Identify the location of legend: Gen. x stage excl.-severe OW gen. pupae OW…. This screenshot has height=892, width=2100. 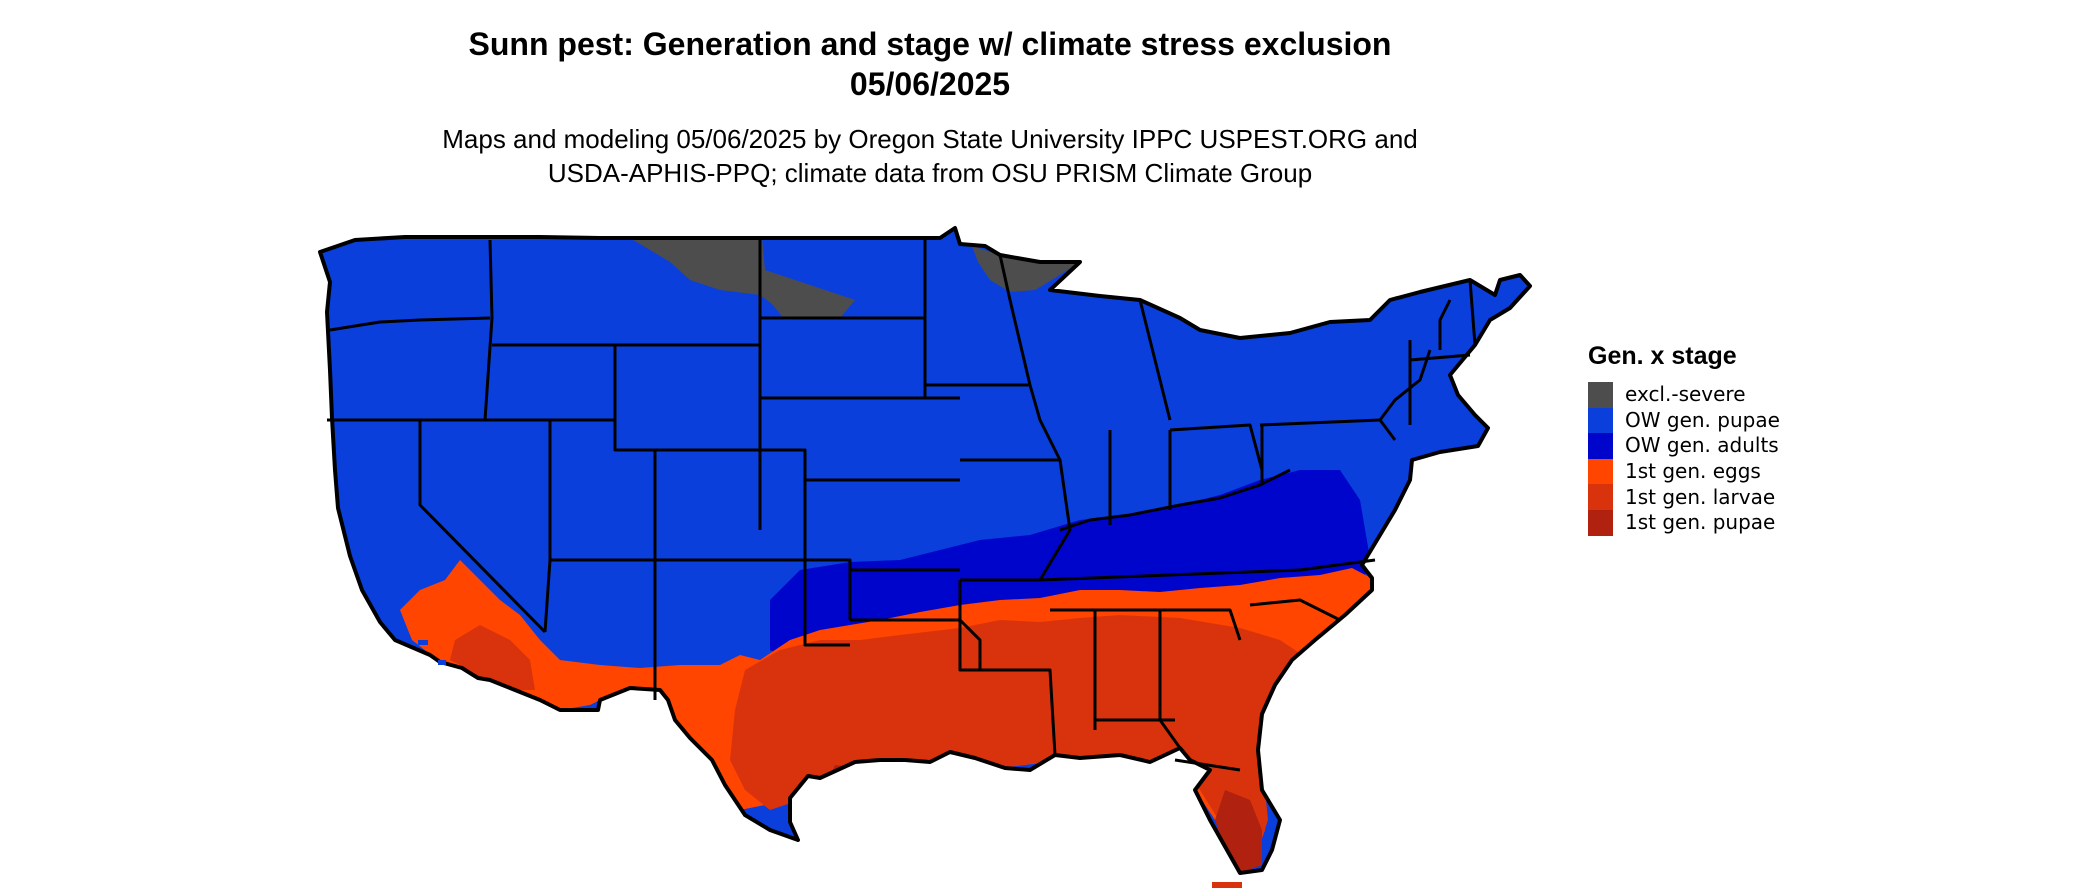
(1738, 438).